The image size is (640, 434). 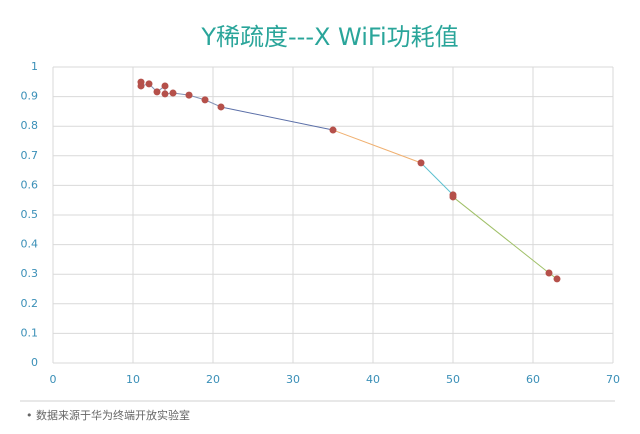 What do you see at coordinates (30, 273) in the screenshot?
I see `y-tick-label: 0.3` at bounding box center [30, 273].